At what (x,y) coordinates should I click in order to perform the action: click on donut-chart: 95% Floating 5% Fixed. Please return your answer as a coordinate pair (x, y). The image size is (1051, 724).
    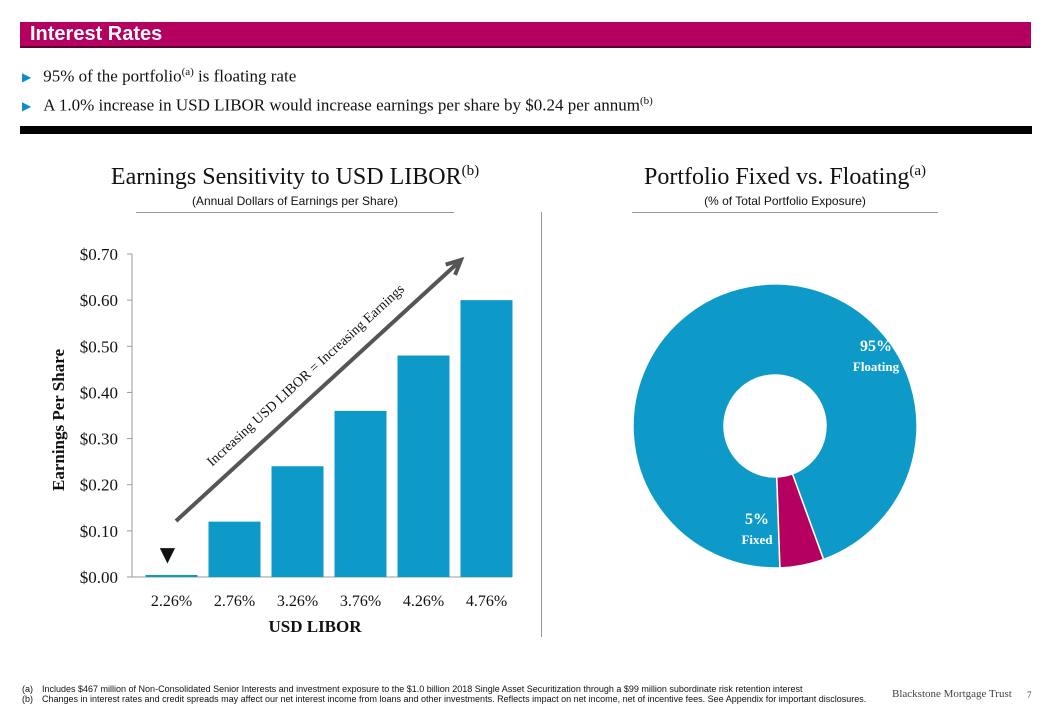
    Looking at the image, I should click on (775, 426).